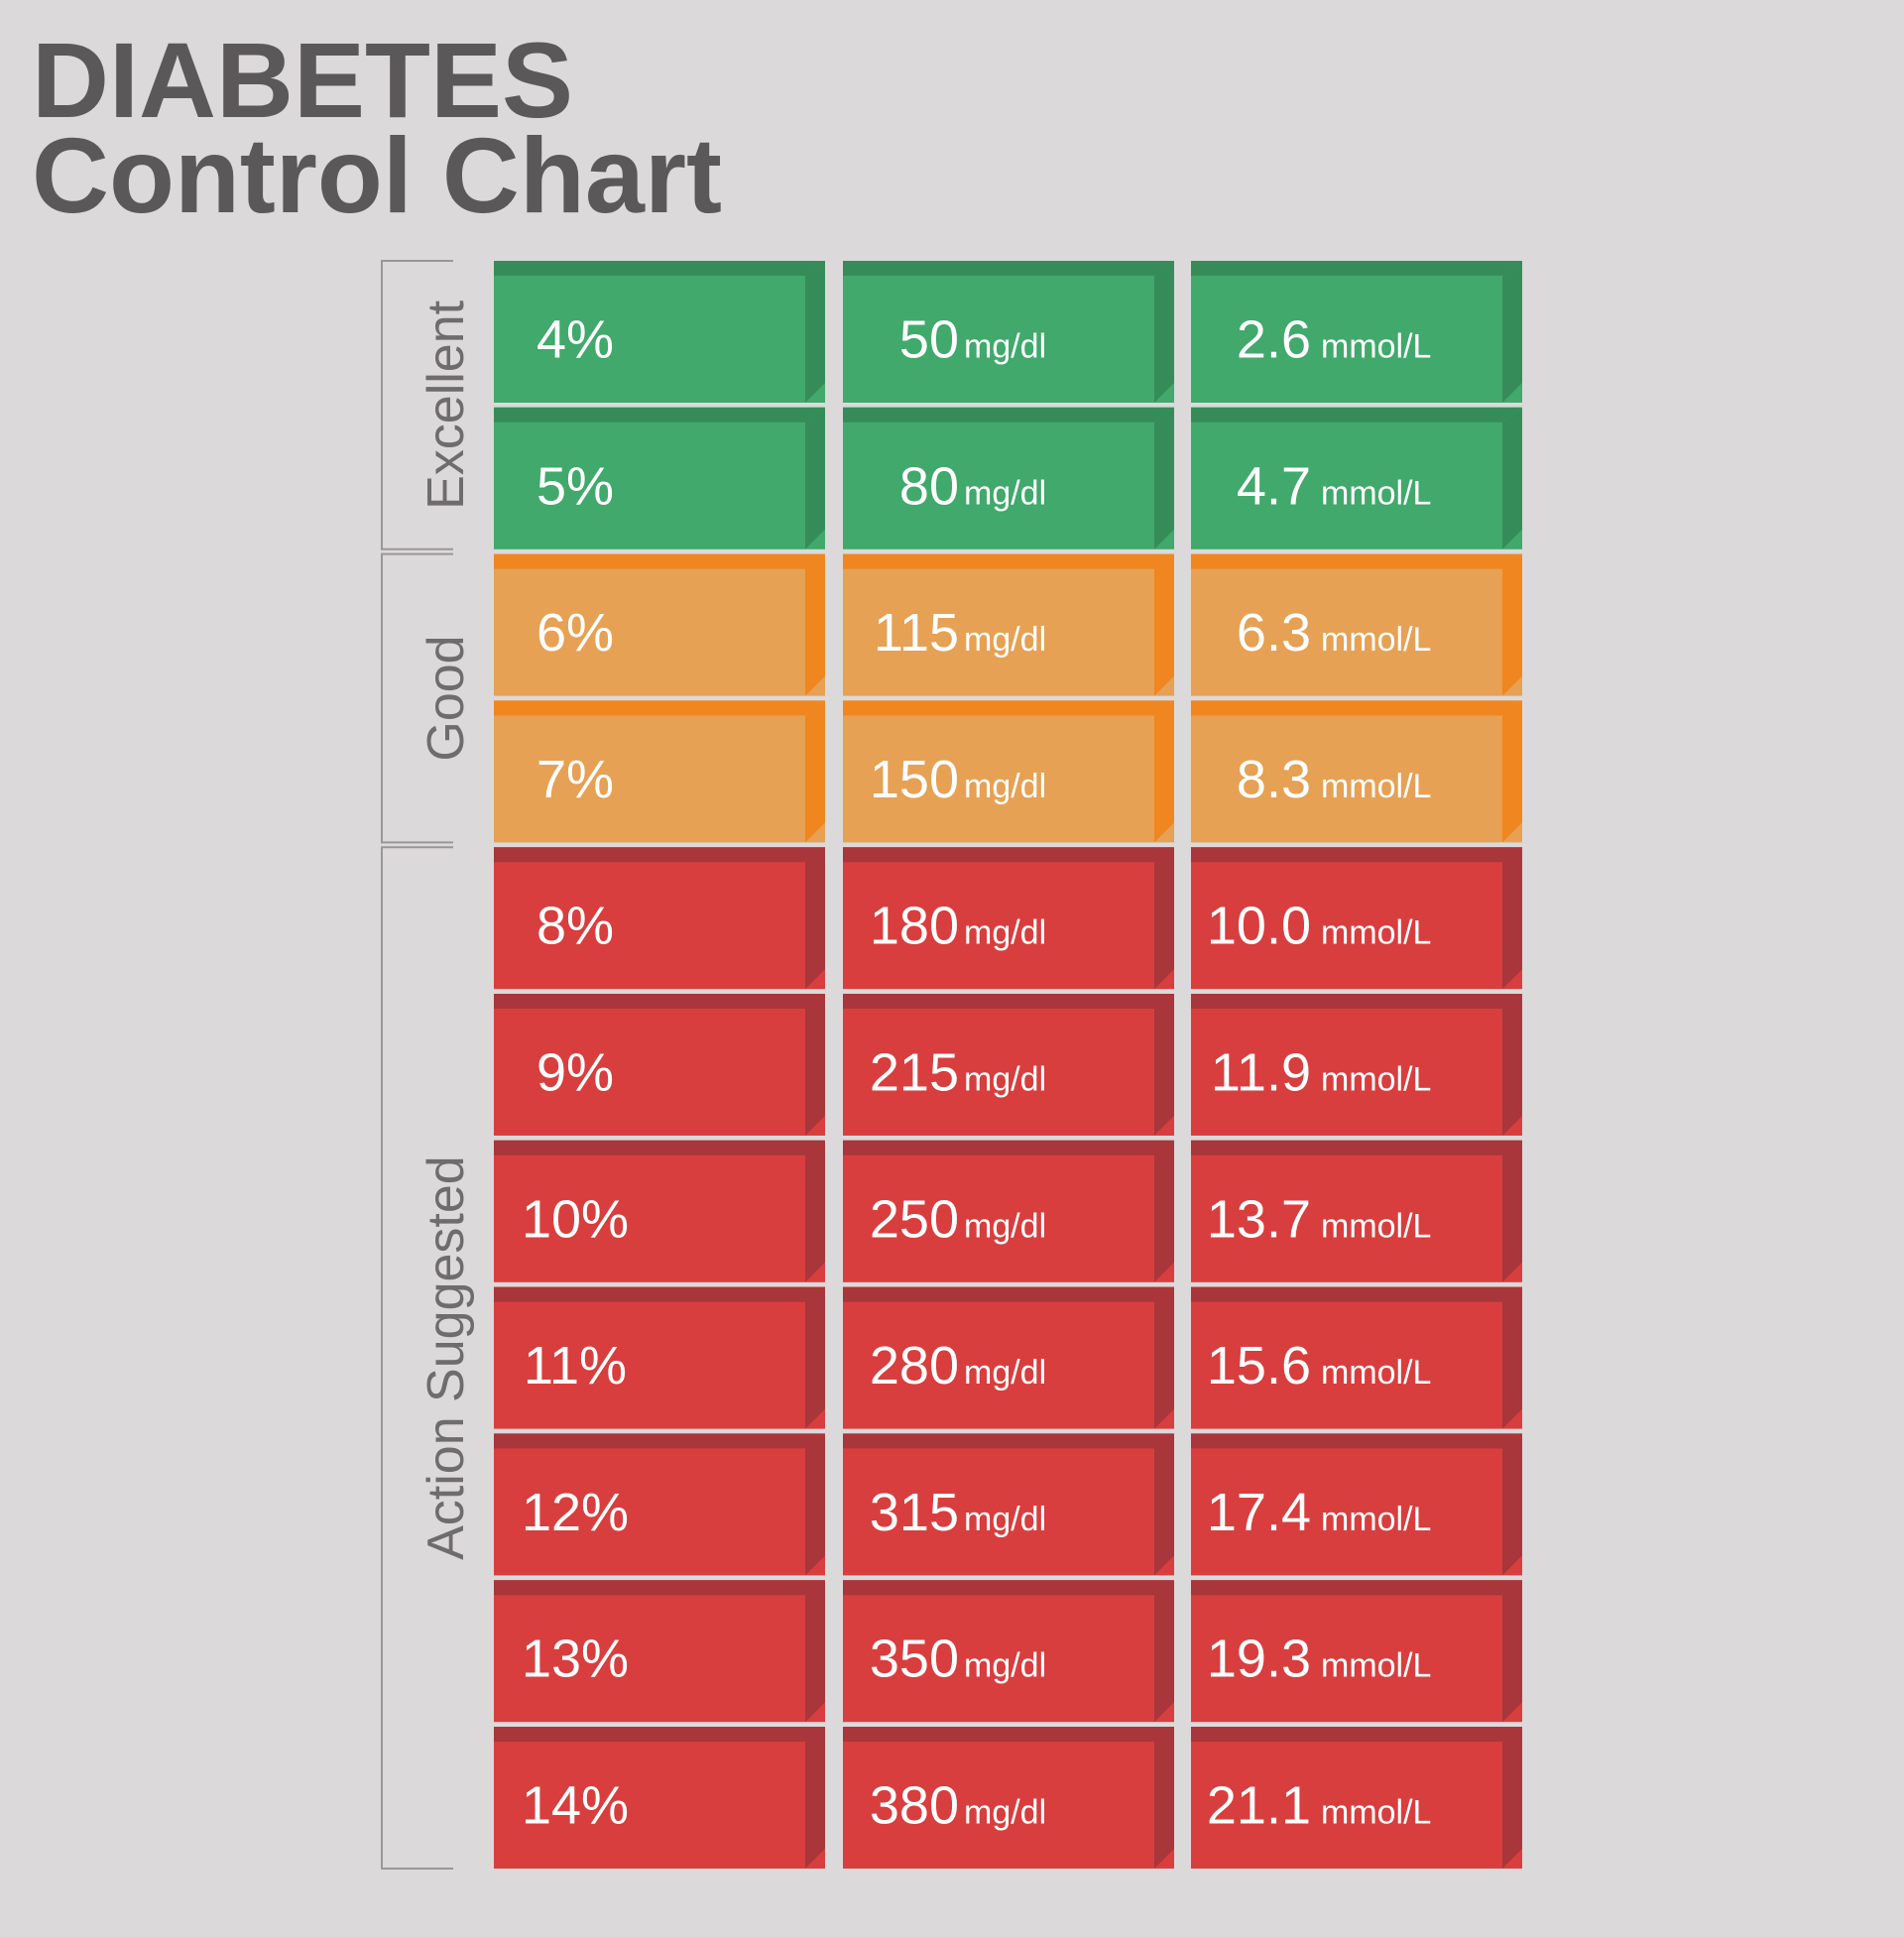  I want to click on glucose-value: 115, so click(916, 633).